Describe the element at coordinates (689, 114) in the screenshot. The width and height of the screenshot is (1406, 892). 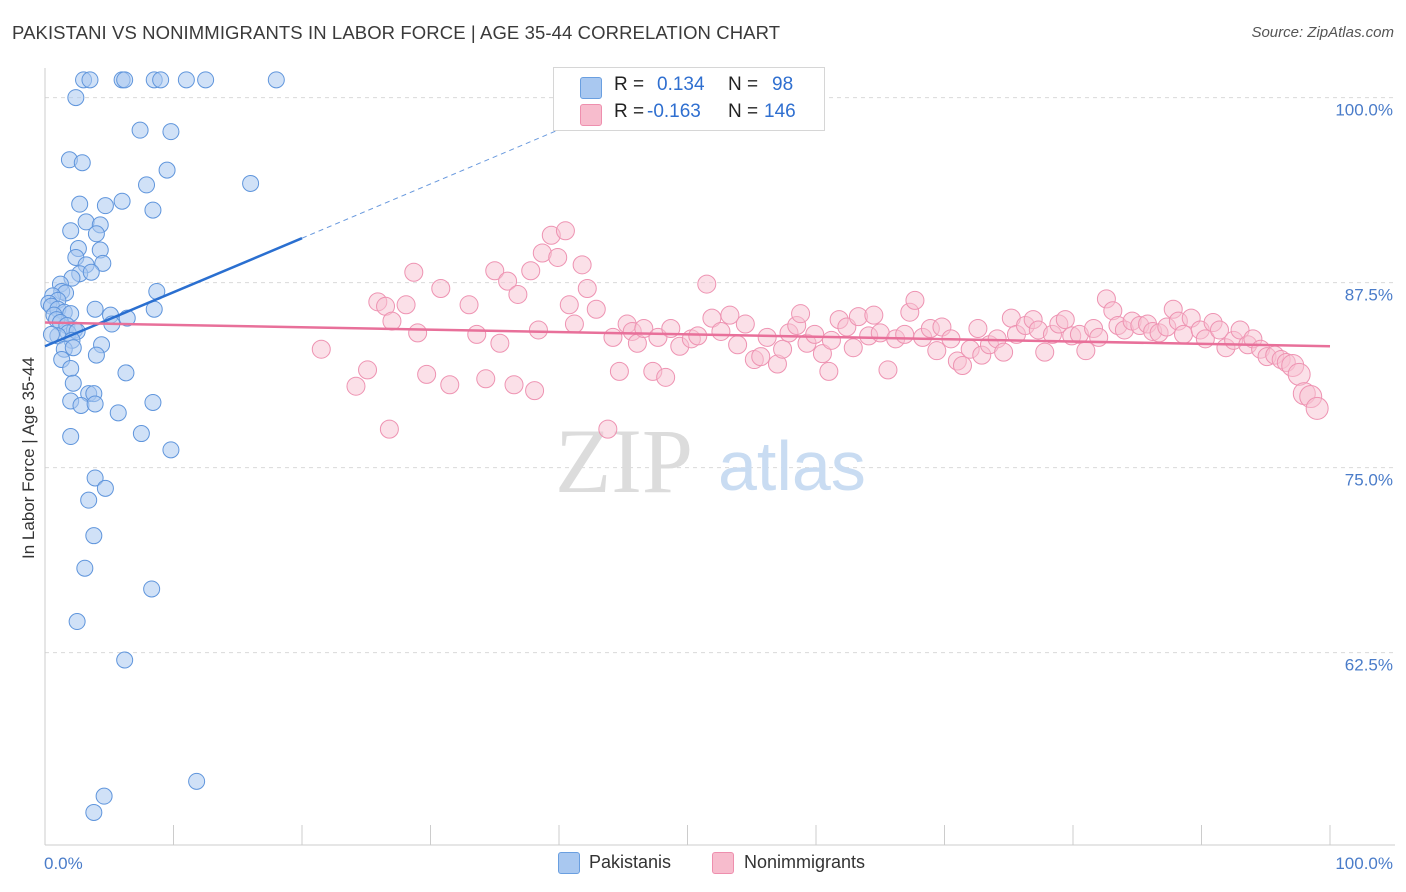
I see `legend-row-nonimmigrants: R = -0.163 N = 146` at that location.